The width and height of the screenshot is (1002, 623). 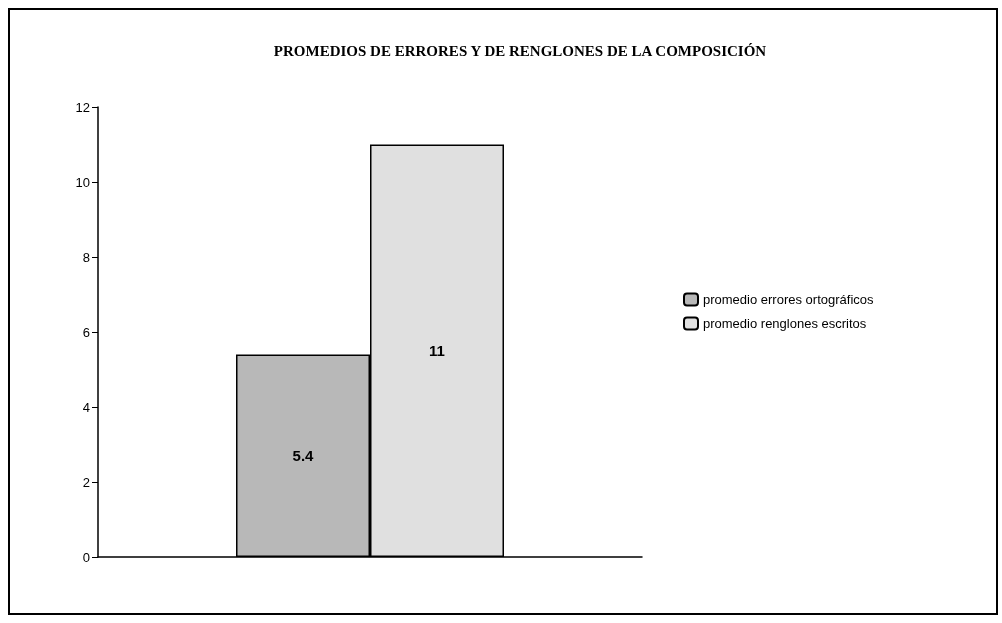 What do you see at coordinates (785, 323) in the screenshot?
I see `legend-label: promedio renglones escritos` at bounding box center [785, 323].